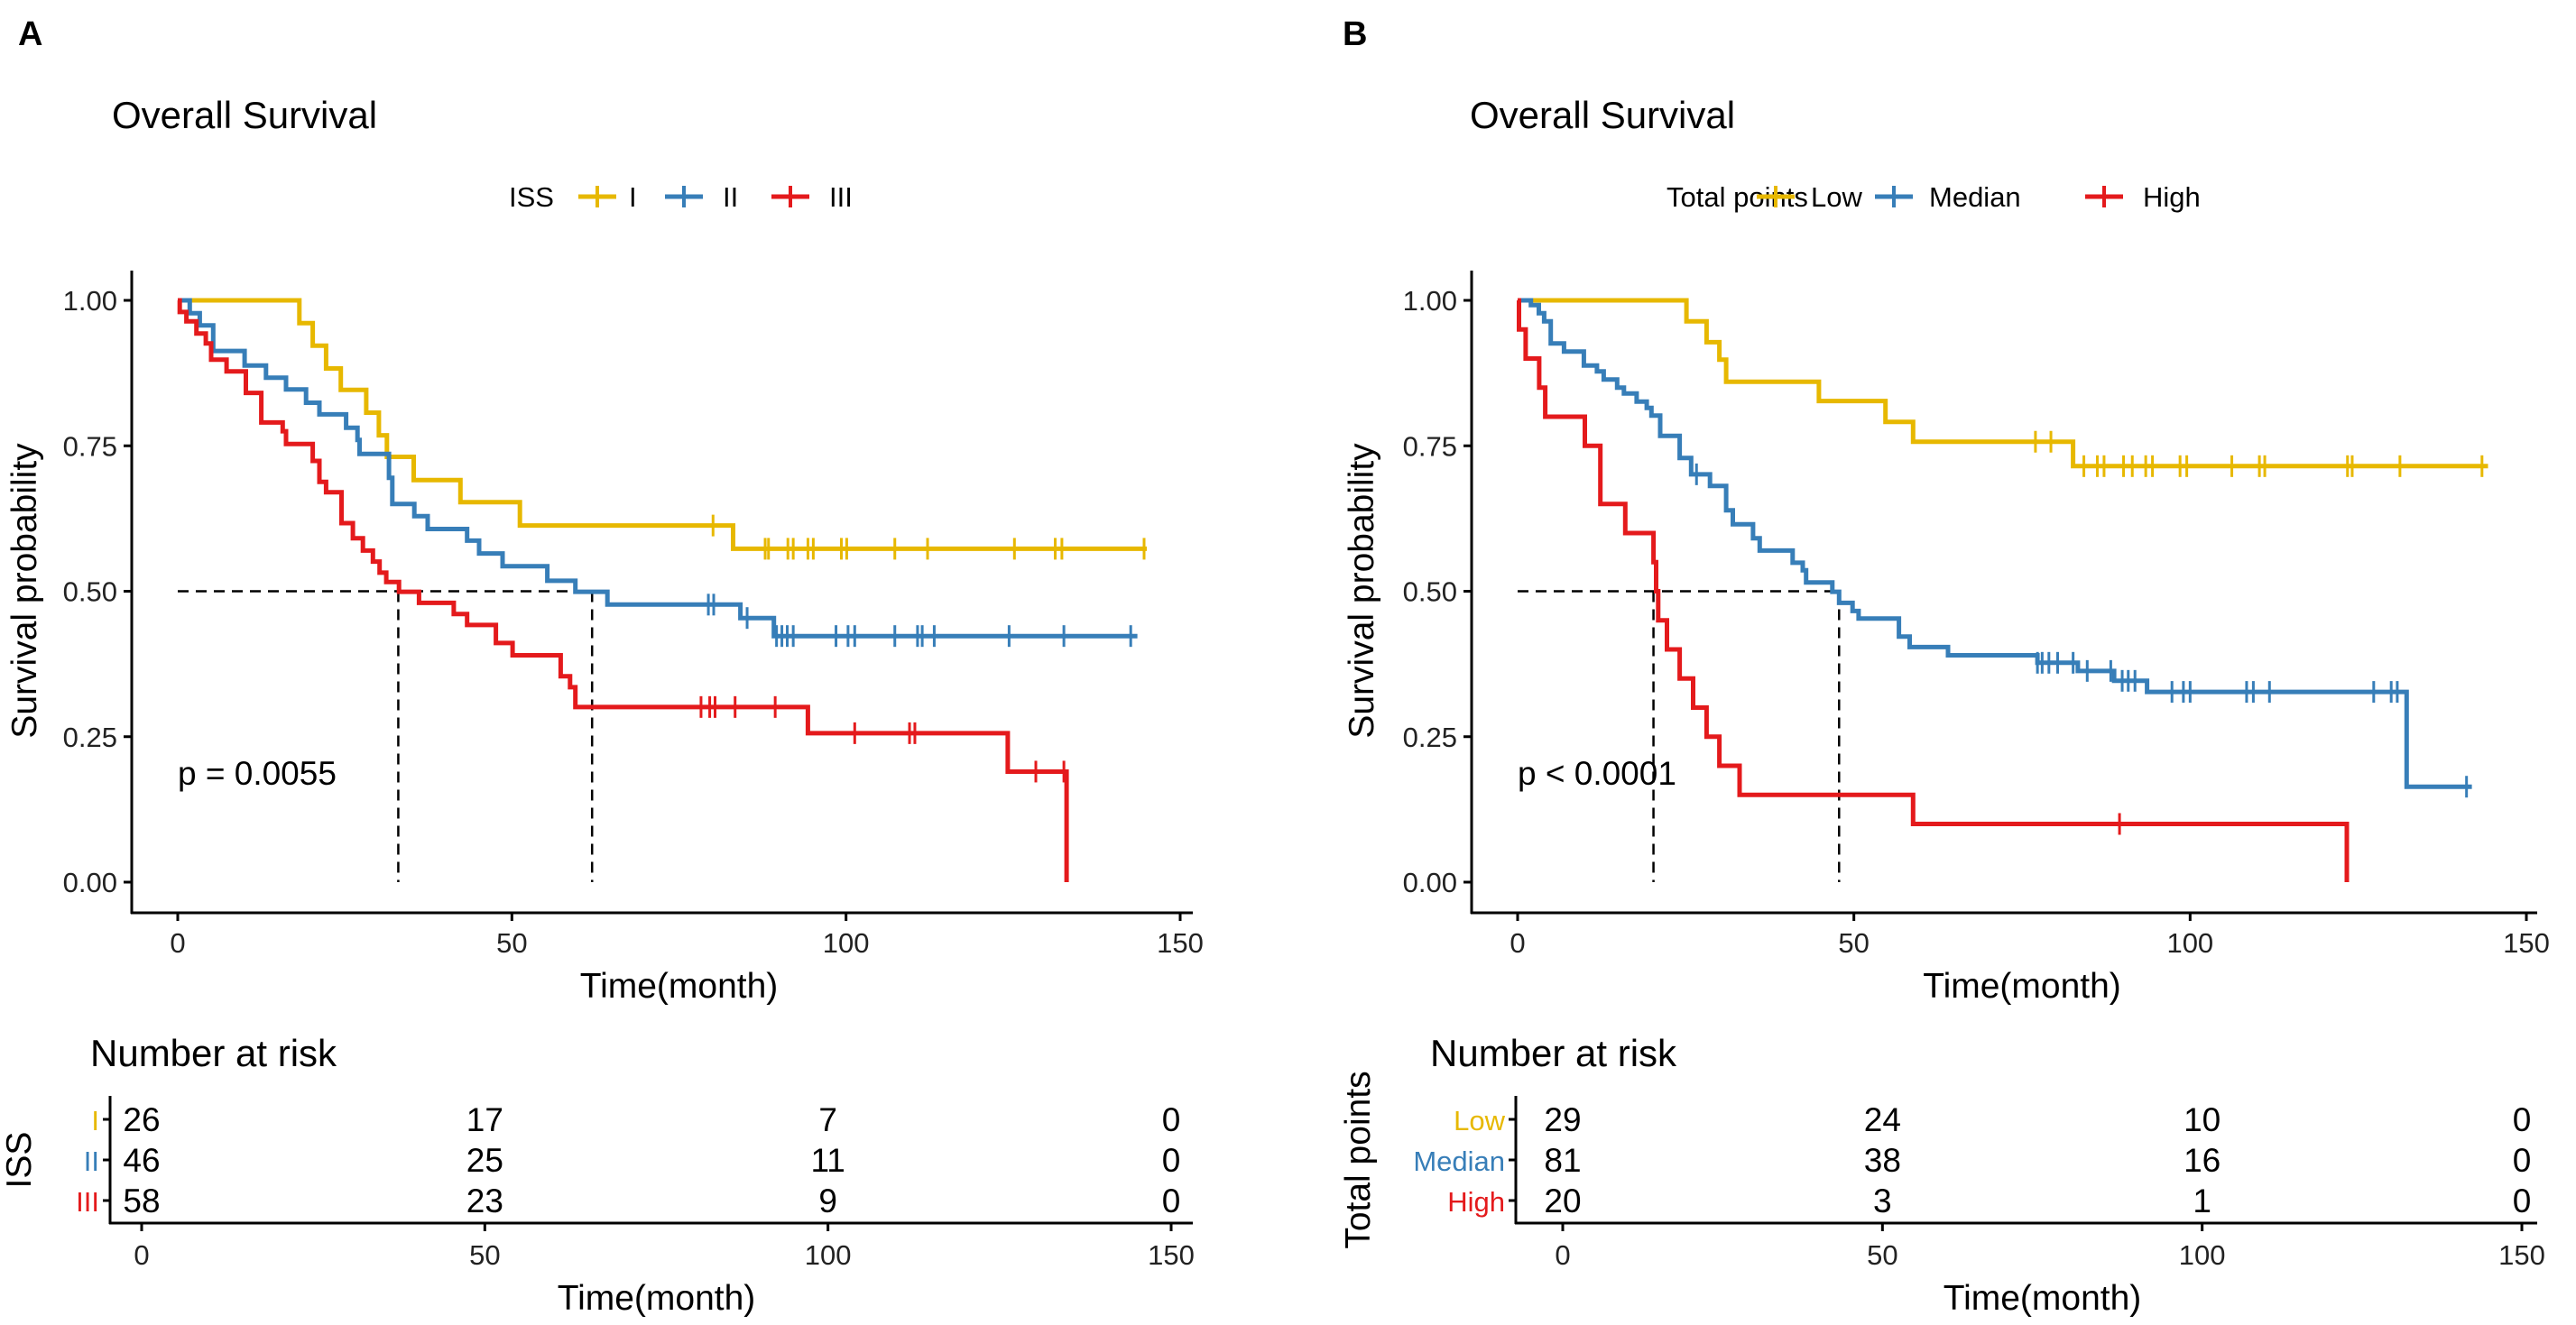  Describe the element at coordinates (141, 1120) in the screenshot. I see `risk-count: 26` at that location.